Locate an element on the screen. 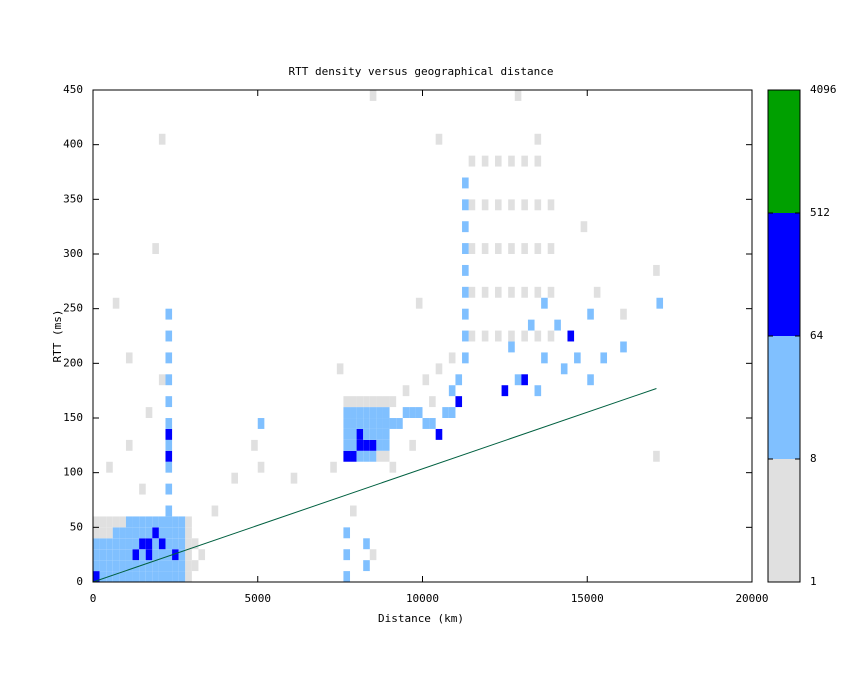 The height and width of the screenshot is (677, 845). colorbar-label: 4096 is located at coordinates (823, 89).